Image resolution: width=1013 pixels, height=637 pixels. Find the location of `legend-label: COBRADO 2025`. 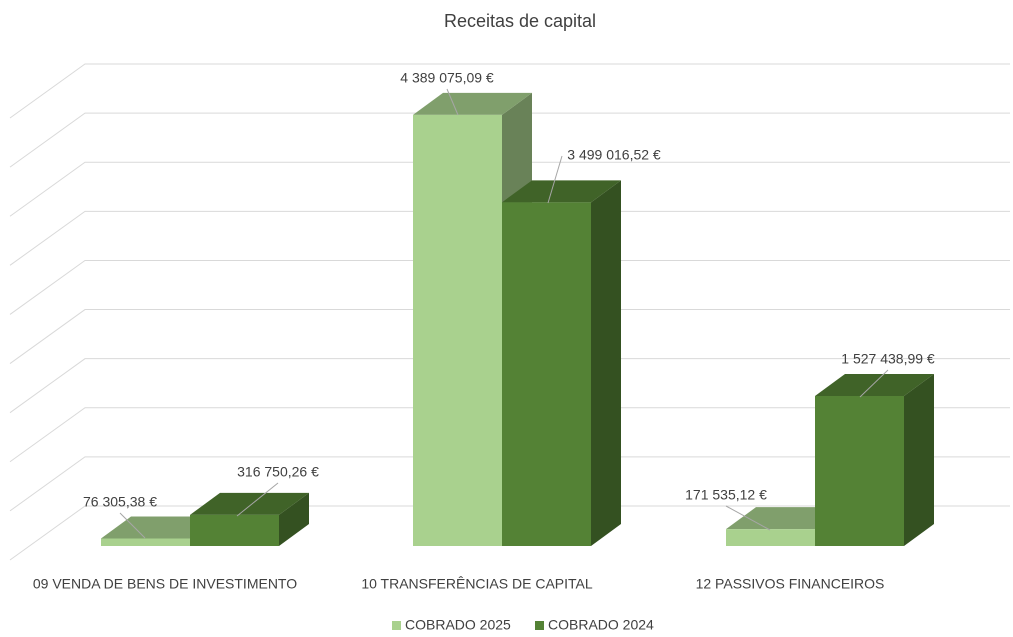

legend-label: COBRADO 2025 is located at coordinates (458, 624).